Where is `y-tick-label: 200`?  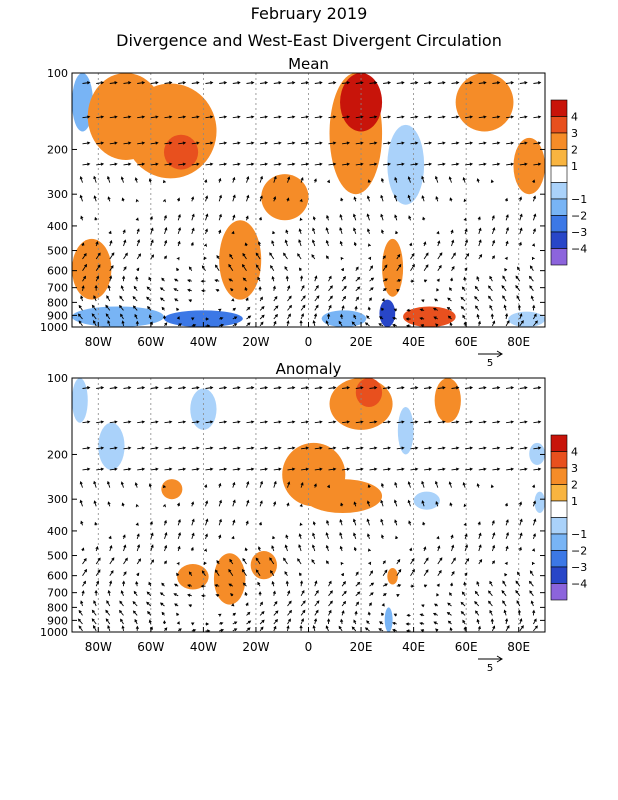
y-tick-label: 200 is located at coordinates (57, 454).